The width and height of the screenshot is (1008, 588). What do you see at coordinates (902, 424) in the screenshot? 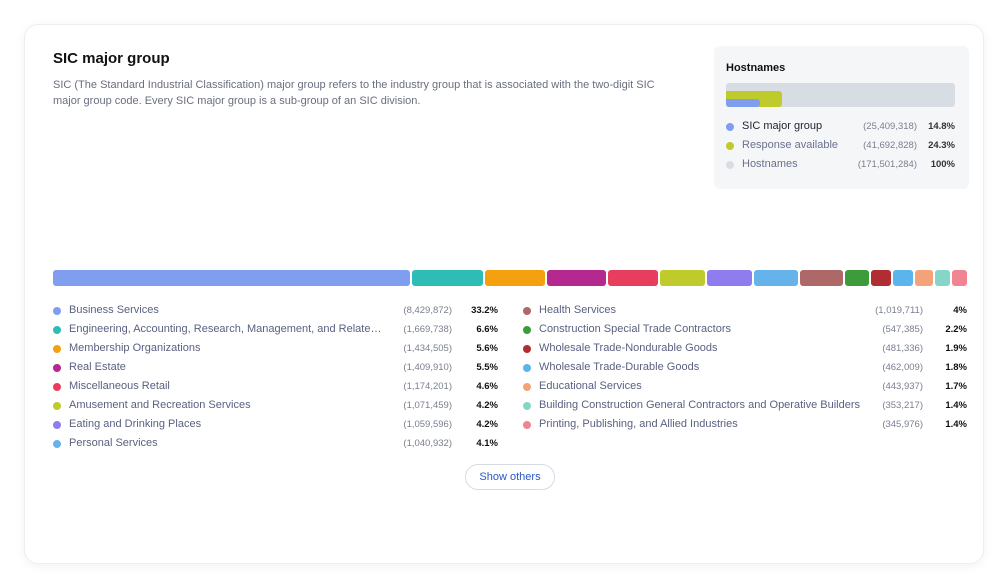
I see `group-count: (345,976)` at bounding box center [902, 424].